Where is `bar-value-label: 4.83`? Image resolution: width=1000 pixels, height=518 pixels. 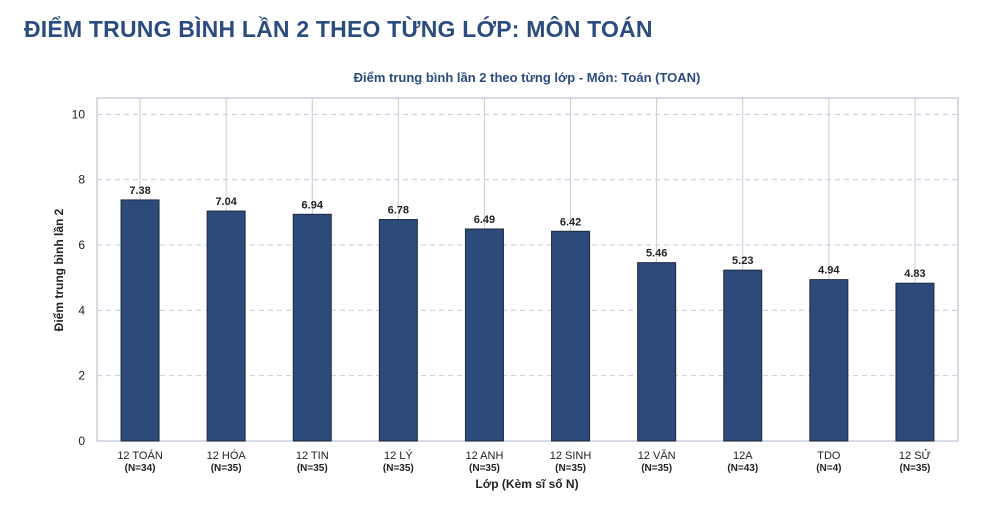 bar-value-label: 4.83 is located at coordinates (914, 274).